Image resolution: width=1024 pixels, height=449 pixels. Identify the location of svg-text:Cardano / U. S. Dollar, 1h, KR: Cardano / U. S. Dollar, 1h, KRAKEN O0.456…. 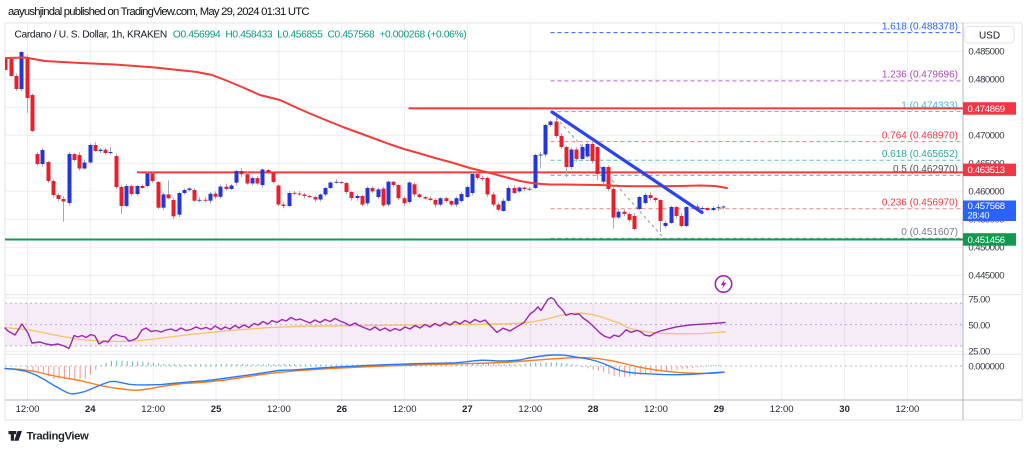
(241, 34).